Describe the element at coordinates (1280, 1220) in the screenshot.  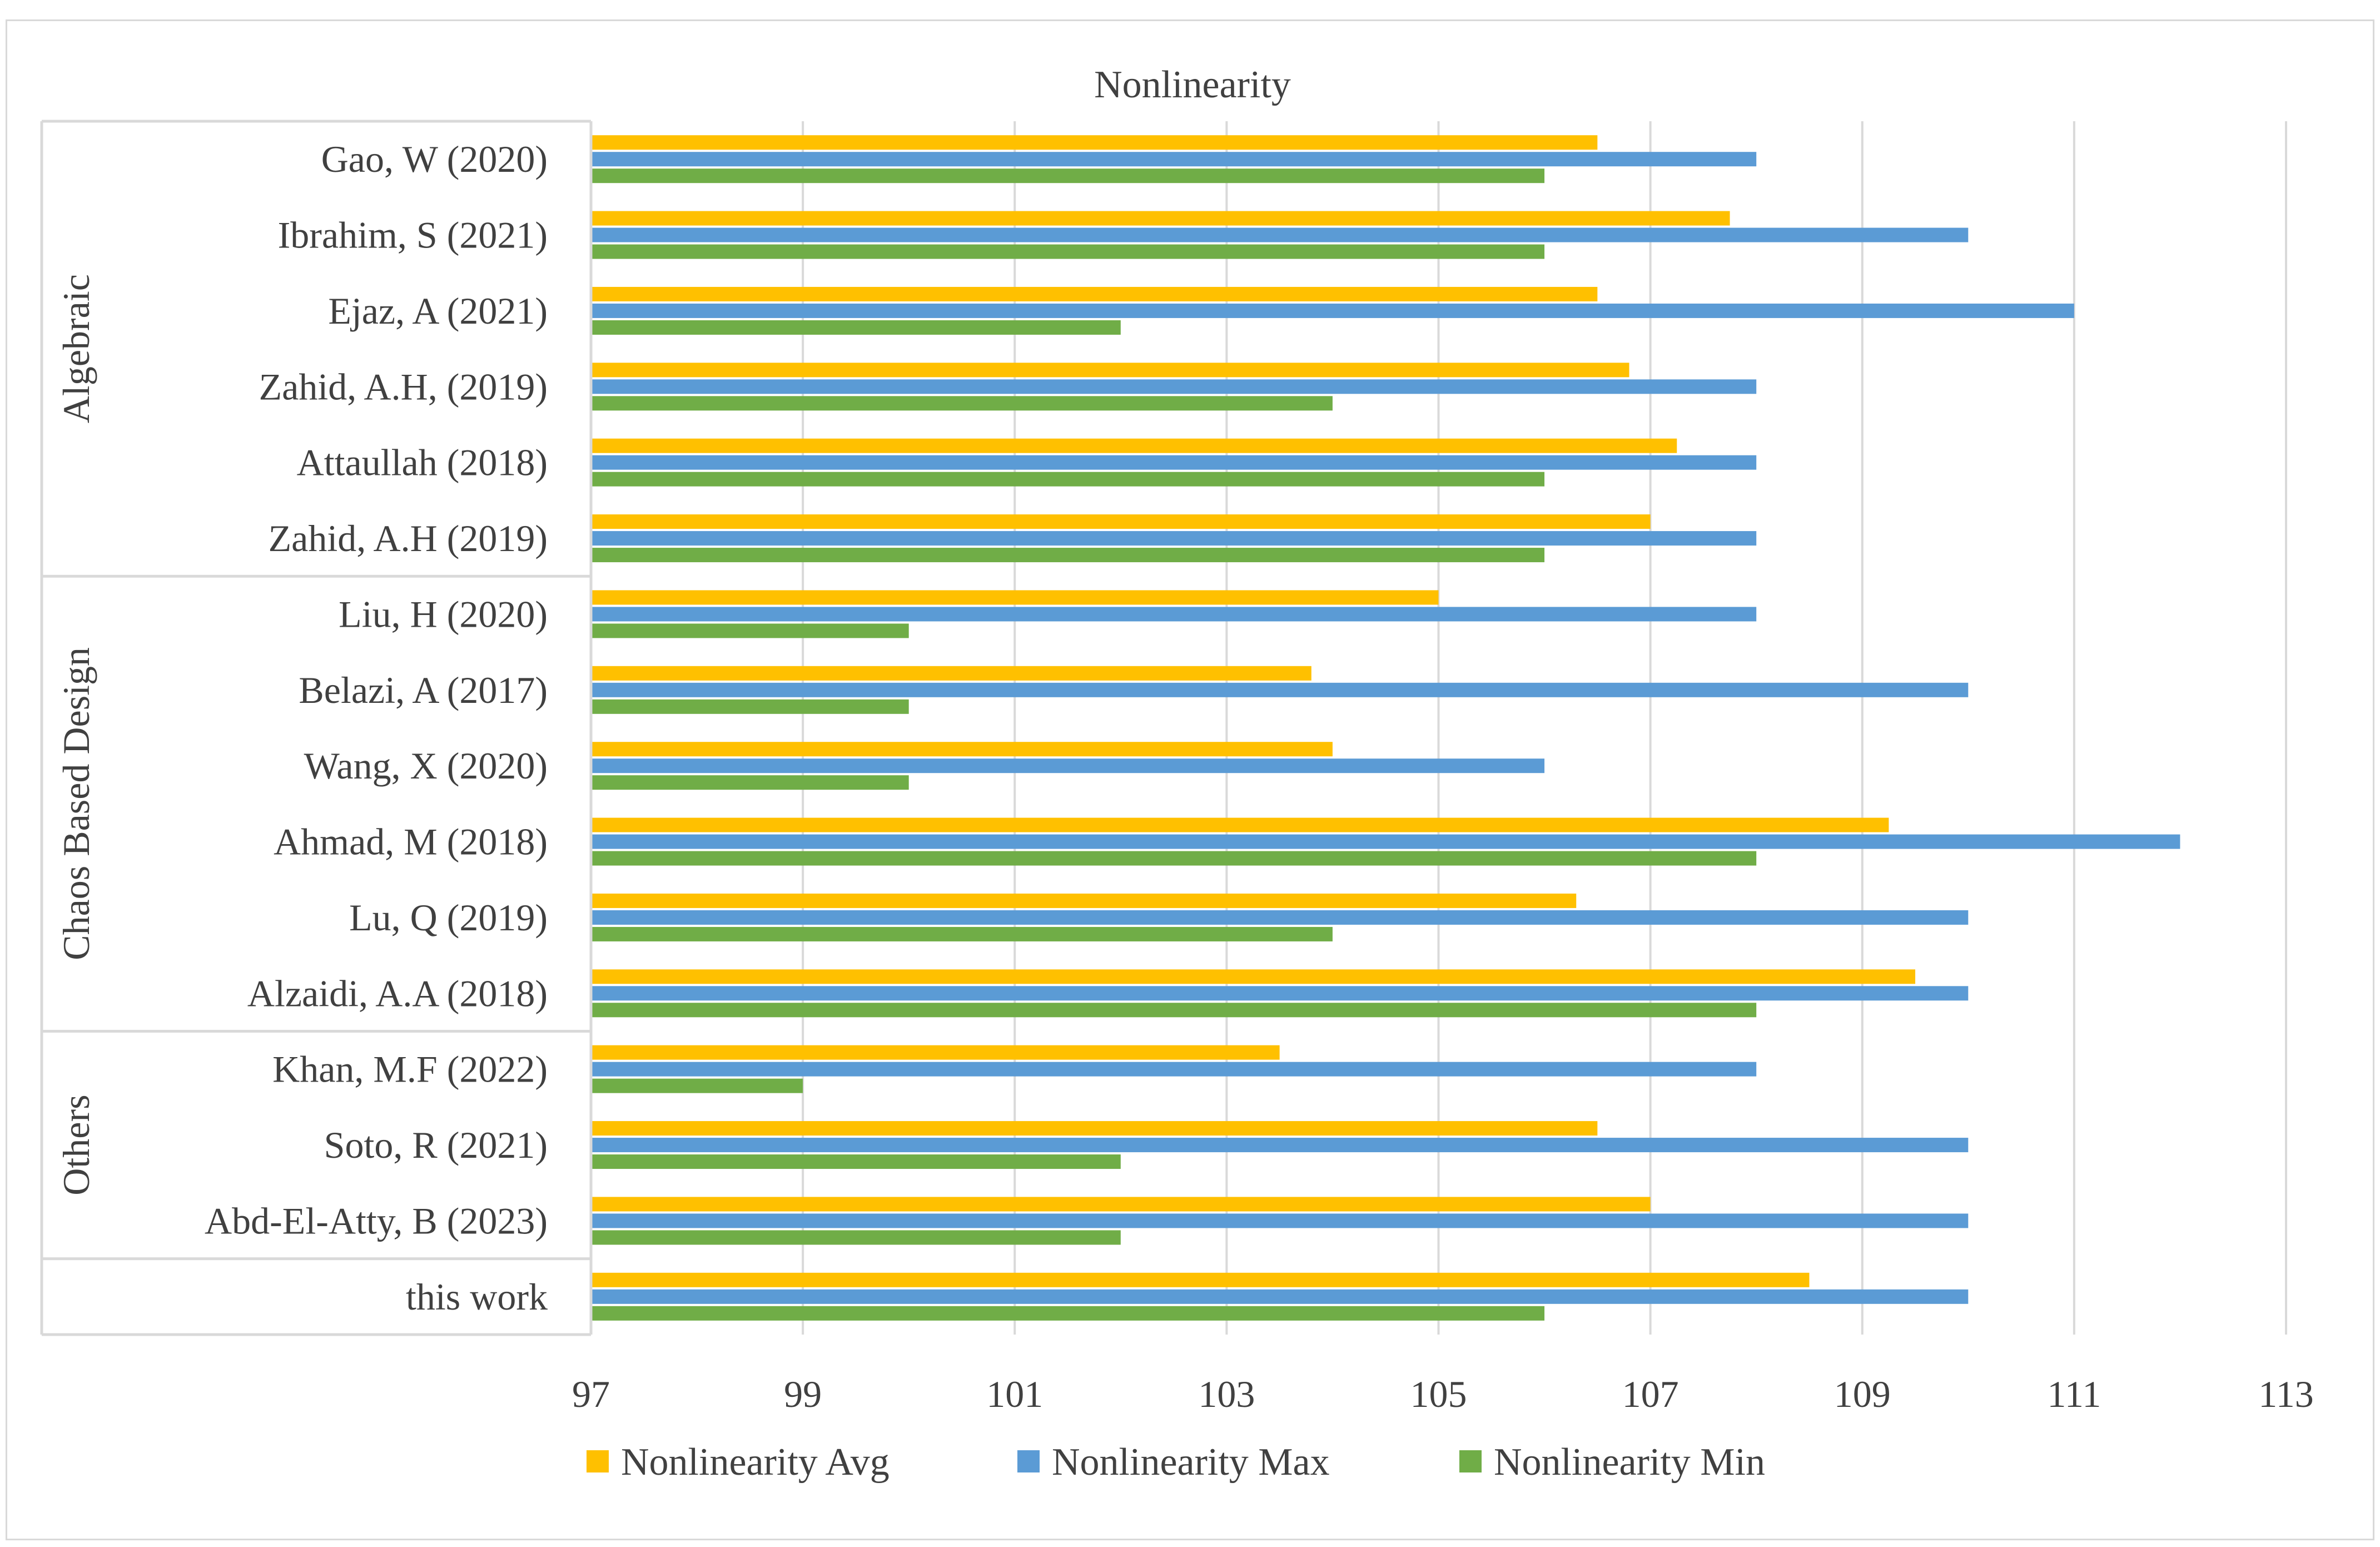
I see `bar-nonlinearity-max-abd-el-atty-b-2023` at that location.